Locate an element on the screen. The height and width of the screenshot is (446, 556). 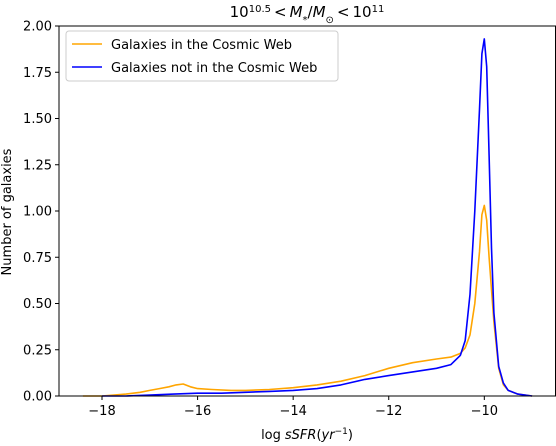
title-lt-2: < is located at coordinates (343, 12).